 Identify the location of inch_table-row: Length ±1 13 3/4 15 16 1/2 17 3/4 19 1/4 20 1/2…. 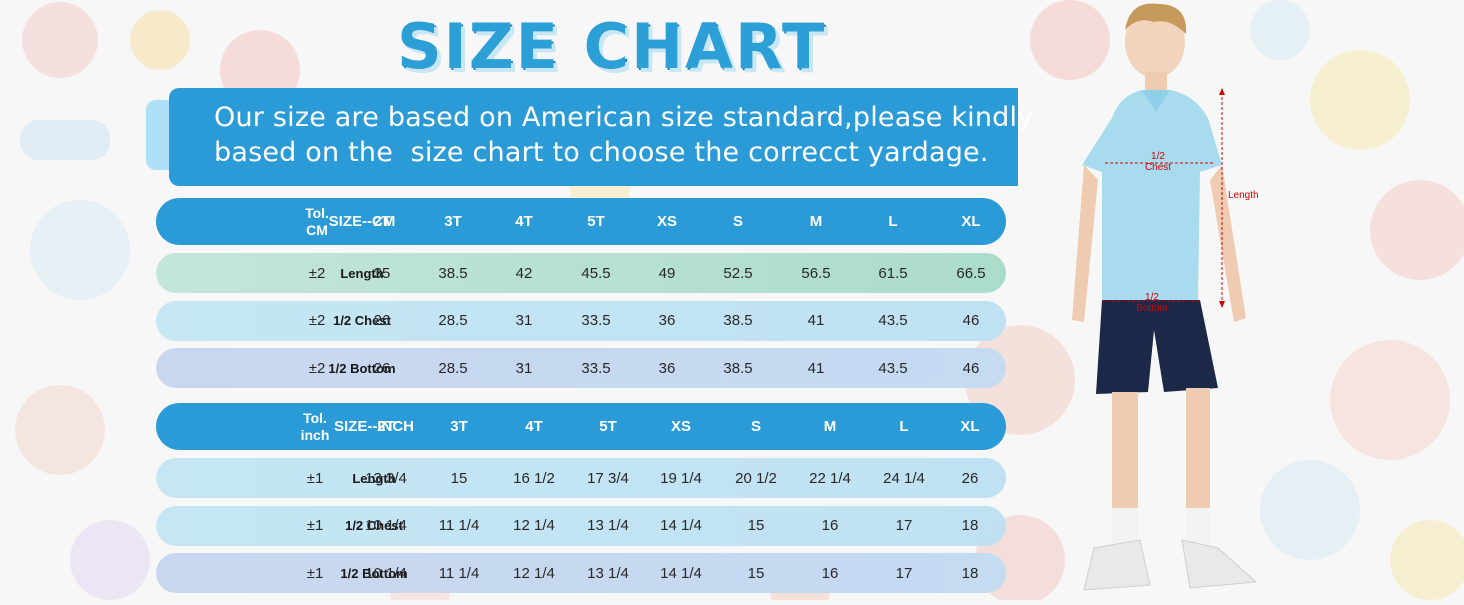
(581, 478).